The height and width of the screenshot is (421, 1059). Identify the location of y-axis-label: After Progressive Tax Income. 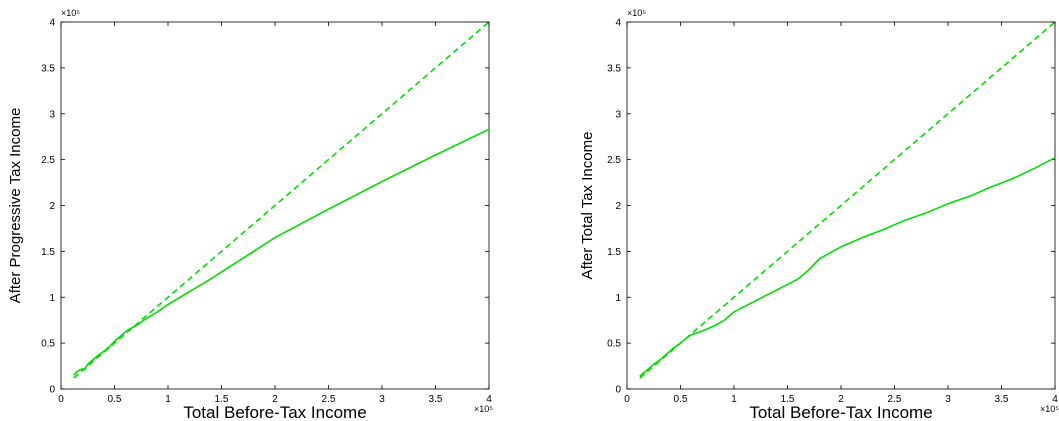
(15, 206).